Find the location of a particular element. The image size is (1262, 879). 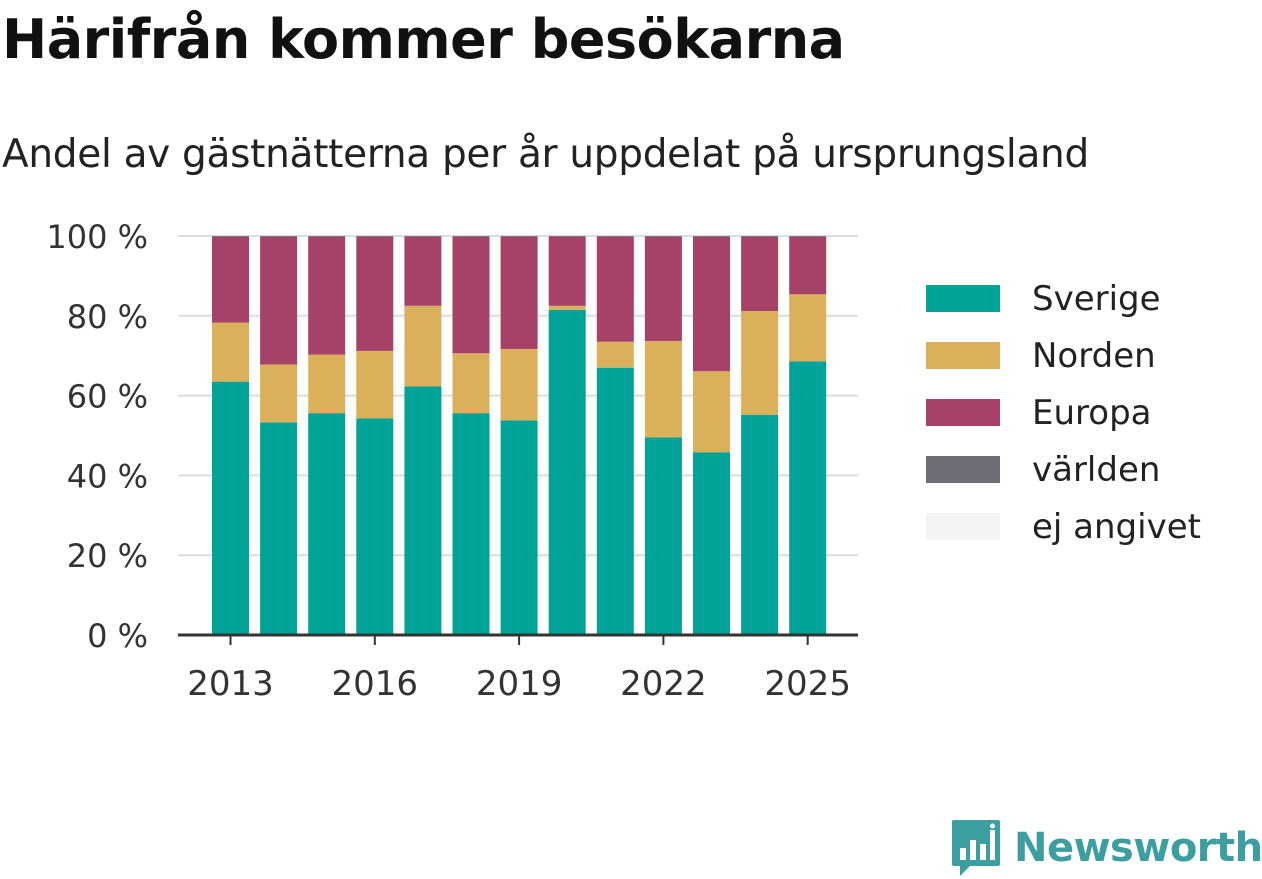

legend: Sverige Norden Europa världen ej angivet is located at coordinates (1063, 412).